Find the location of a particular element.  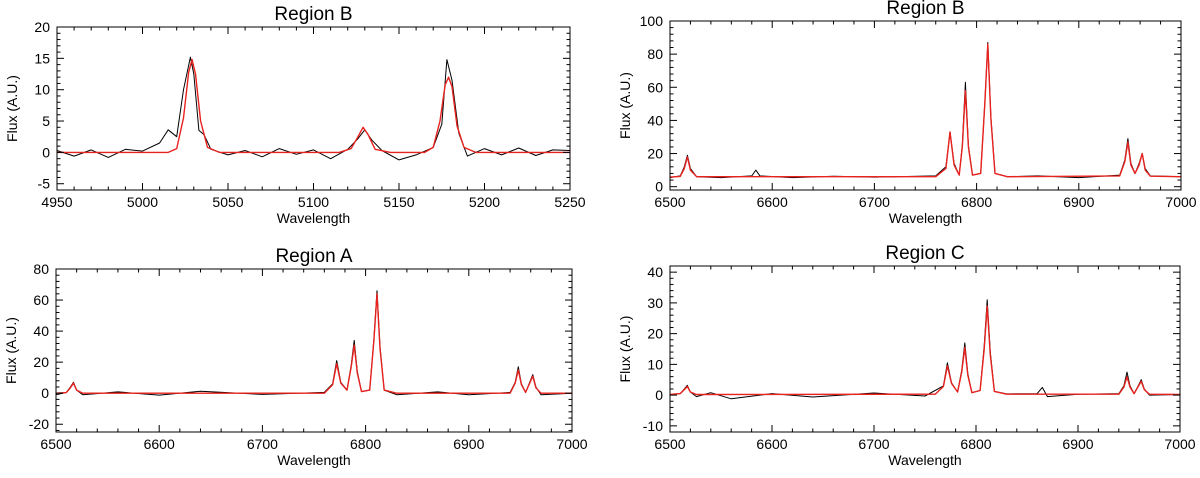

chart-title: Region C is located at coordinates (924, 253).